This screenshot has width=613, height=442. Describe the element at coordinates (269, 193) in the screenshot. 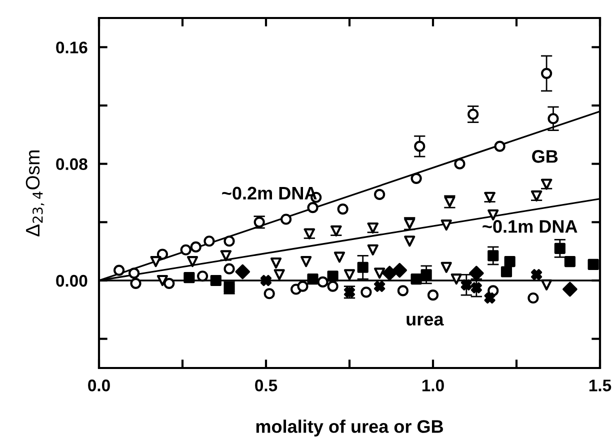

I see `annotation: ~0.2m DNA` at that location.